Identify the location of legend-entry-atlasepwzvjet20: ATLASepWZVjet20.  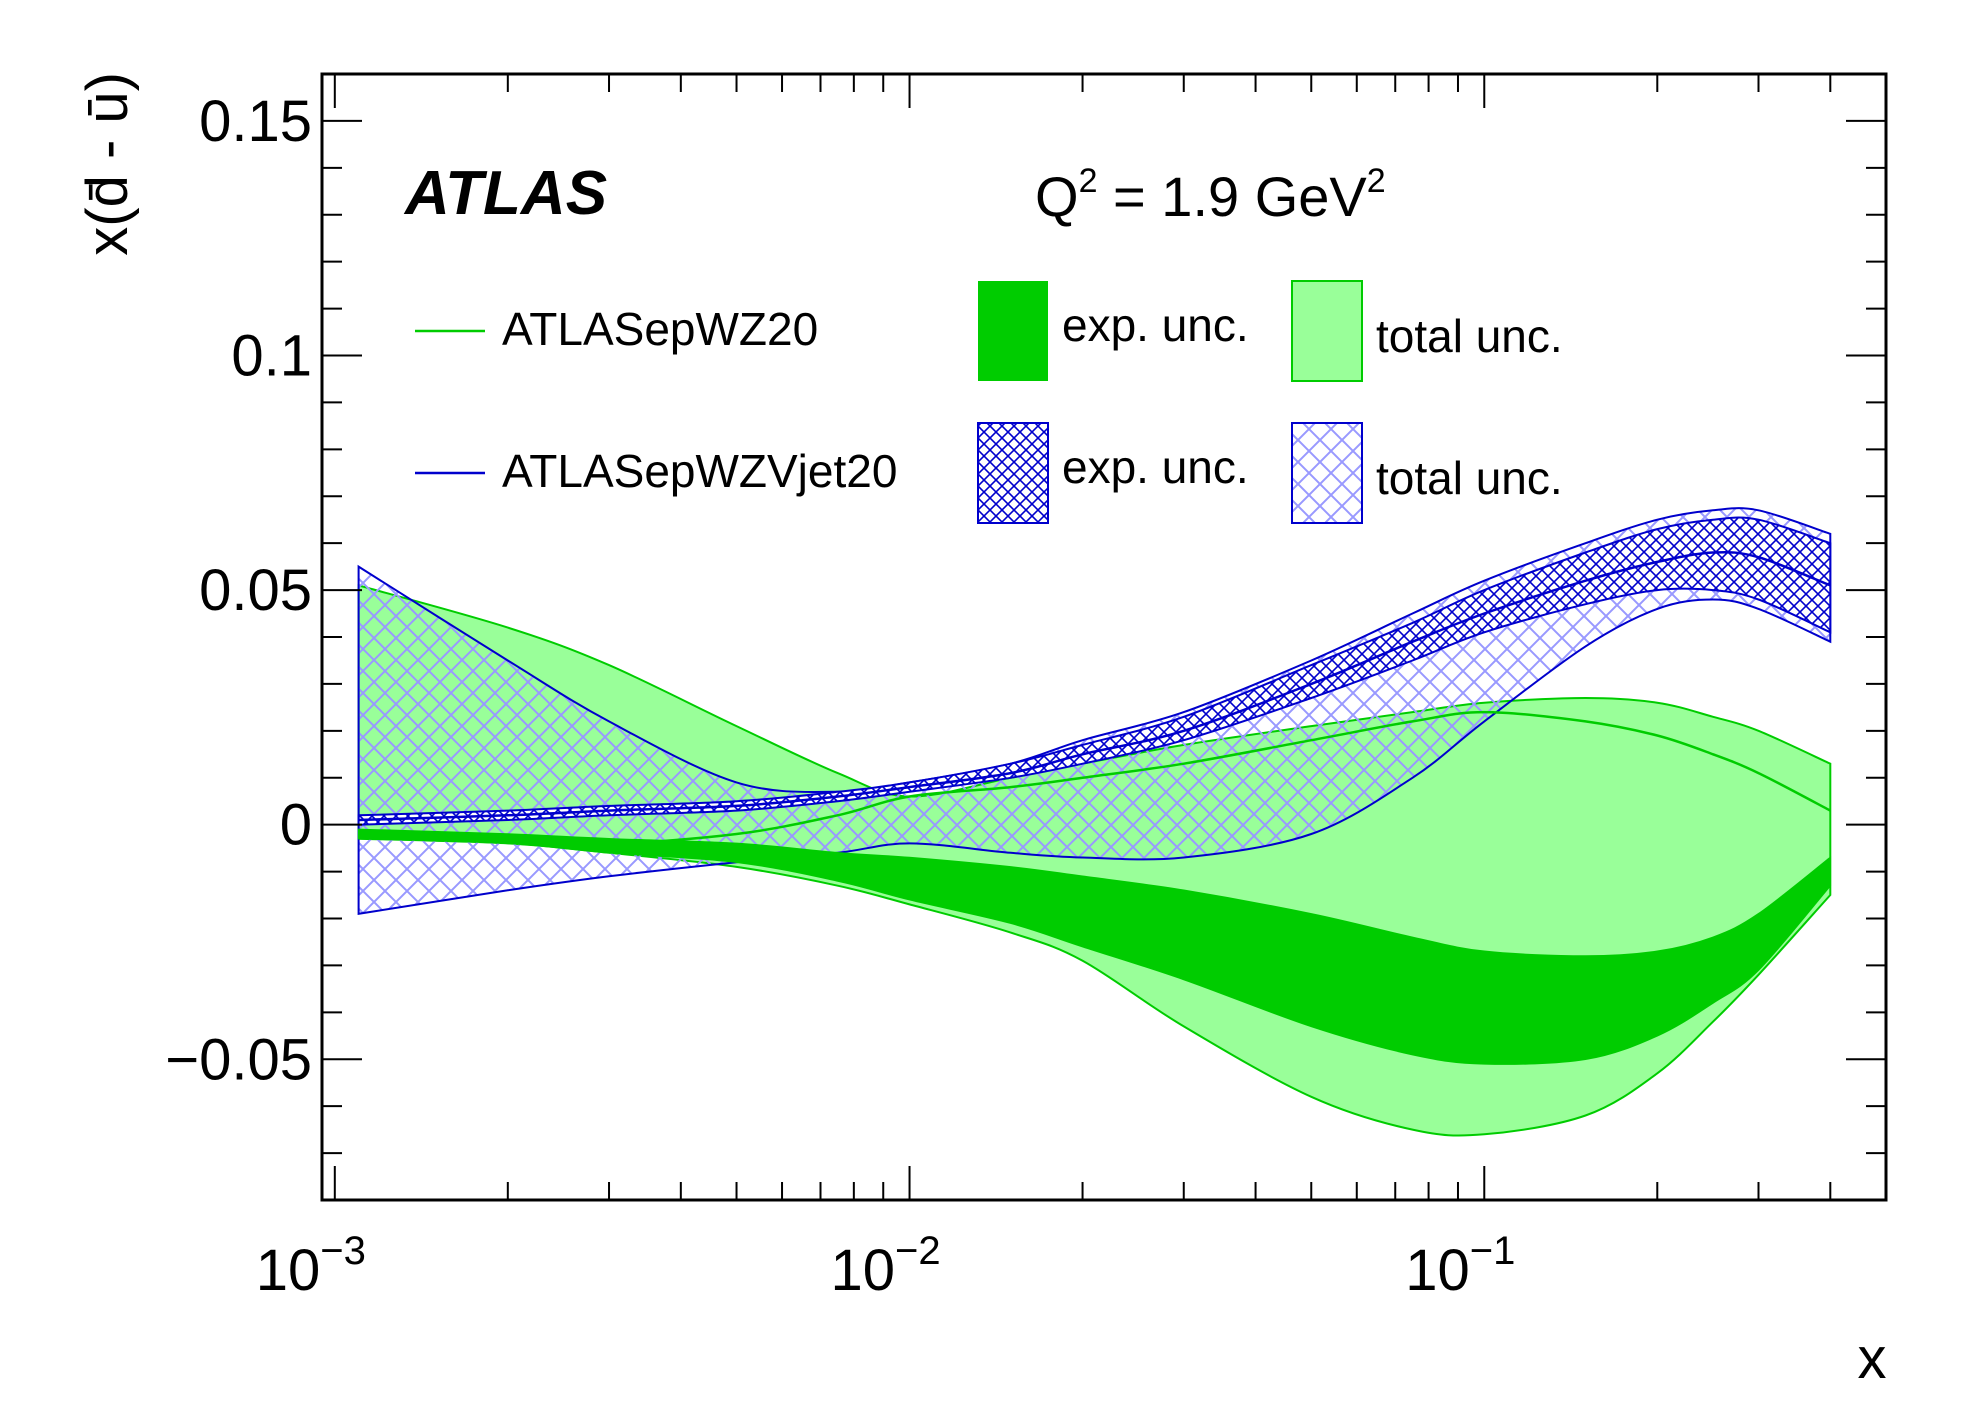
(656, 471).